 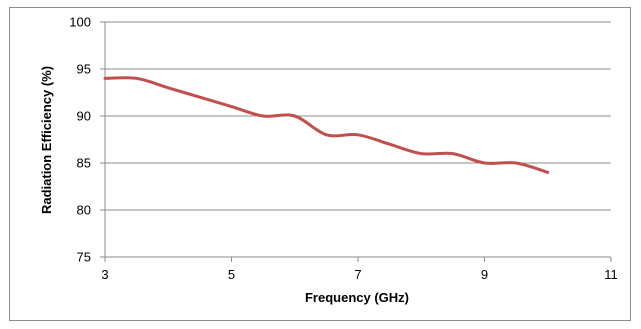 What do you see at coordinates (84, 116) in the screenshot?
I see `y-tick-label-3: 90` at bounding box center [84, 116].